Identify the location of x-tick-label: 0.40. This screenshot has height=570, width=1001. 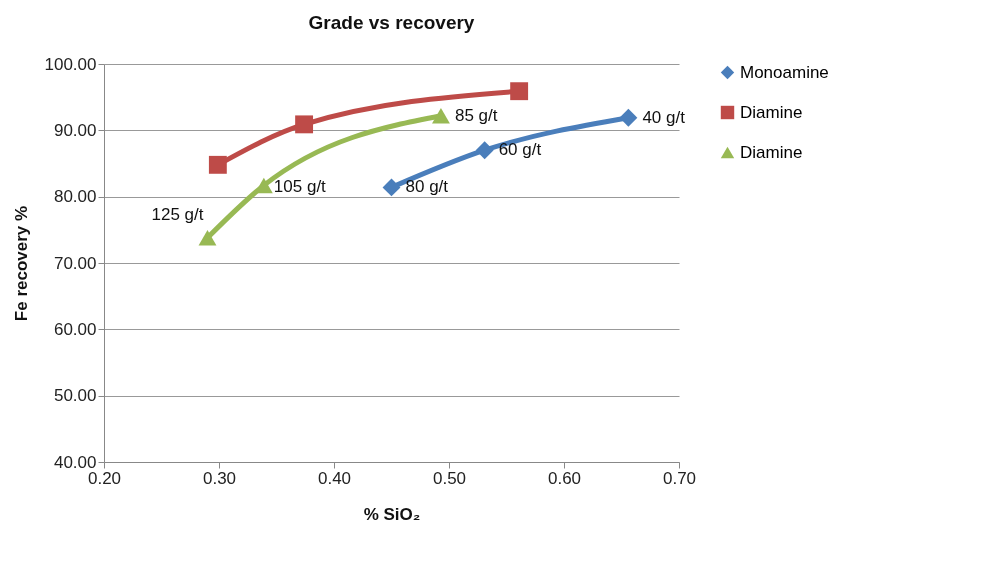
(334, 478).